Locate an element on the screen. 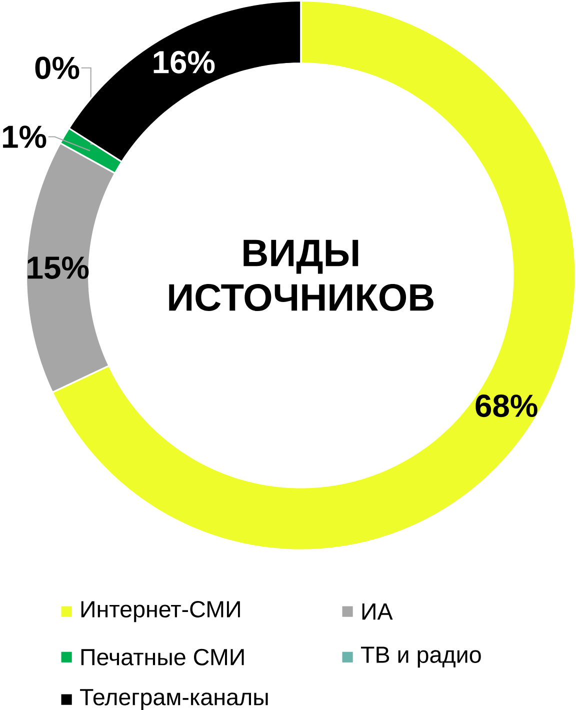  data-label: 68% is located at coordinates (507, 406).